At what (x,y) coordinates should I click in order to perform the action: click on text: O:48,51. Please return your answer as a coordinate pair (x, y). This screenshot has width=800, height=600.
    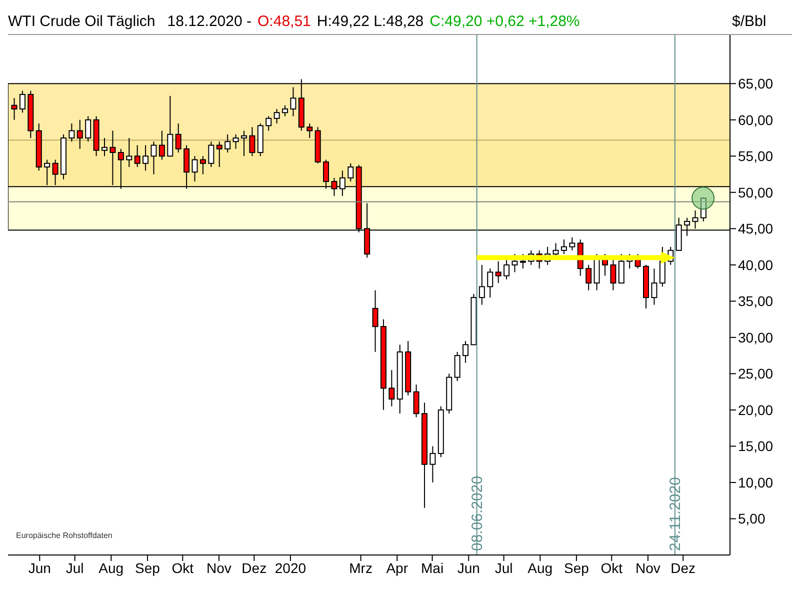
    Looking at the image, I should click on (284, 21).